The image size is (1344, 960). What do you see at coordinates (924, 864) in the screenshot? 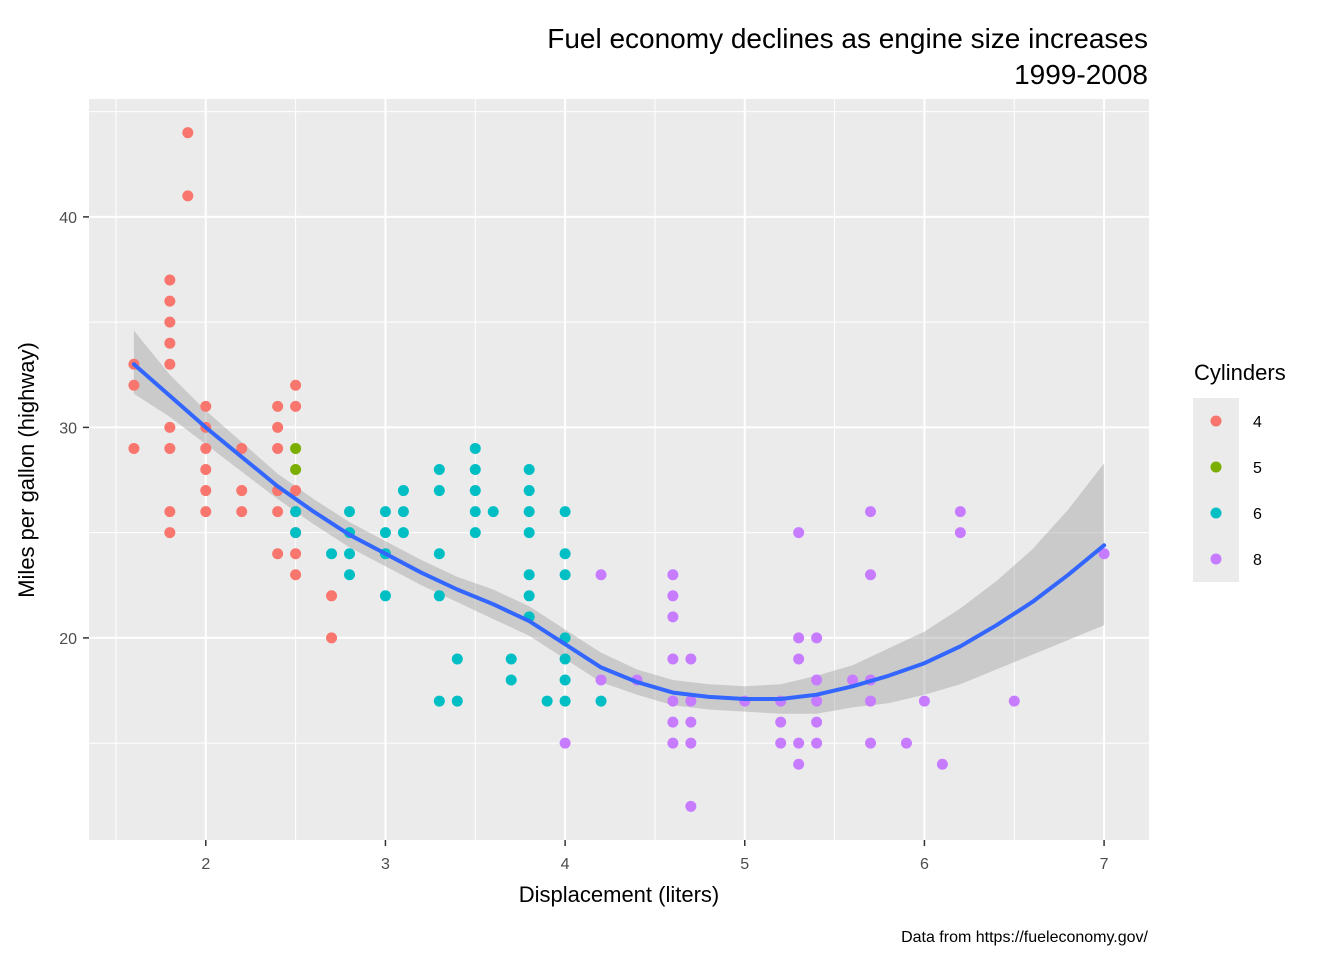
I see `x-tick-label: 6` at bounding box center [924, 864].